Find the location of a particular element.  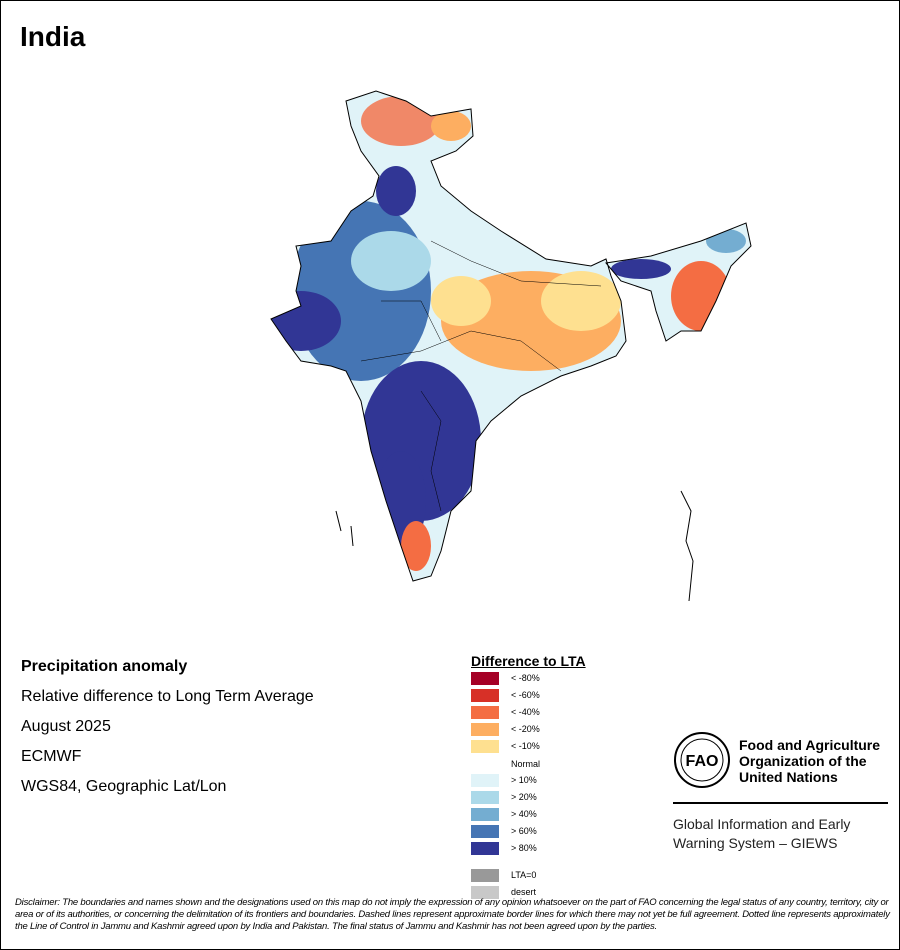

org-line-3: United Nations is located at coordinates (788, 777).